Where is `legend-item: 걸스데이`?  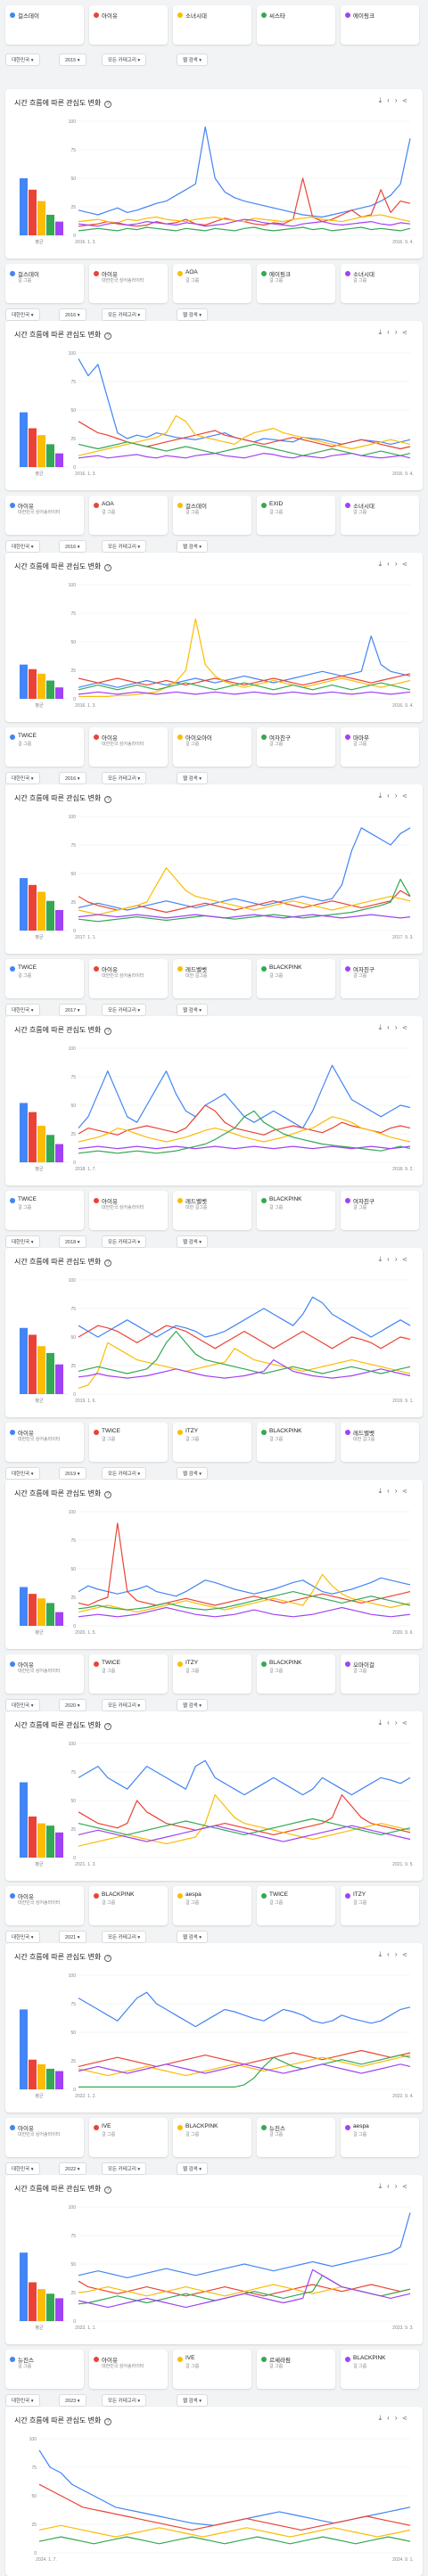 legend-item: 걸스데이 is located at coordinates (44, 25).